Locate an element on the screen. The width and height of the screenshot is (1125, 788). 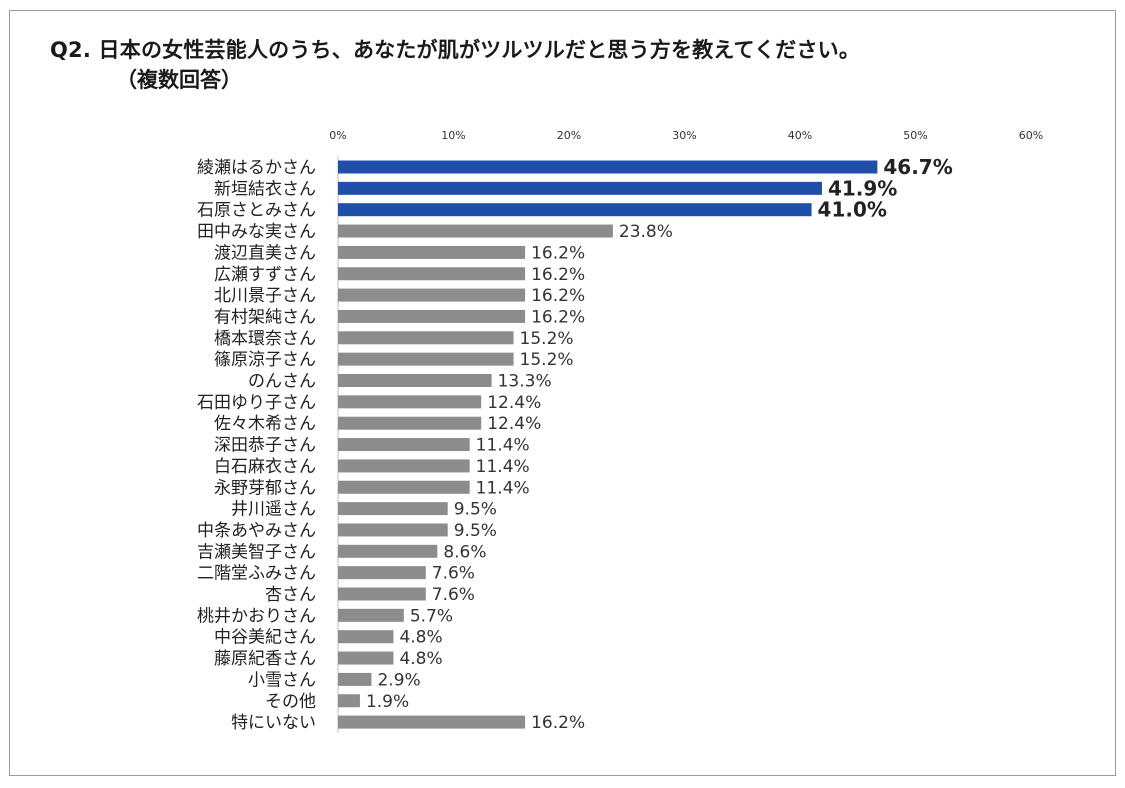
category-label: のんさん is located at coordinates (282, 382).